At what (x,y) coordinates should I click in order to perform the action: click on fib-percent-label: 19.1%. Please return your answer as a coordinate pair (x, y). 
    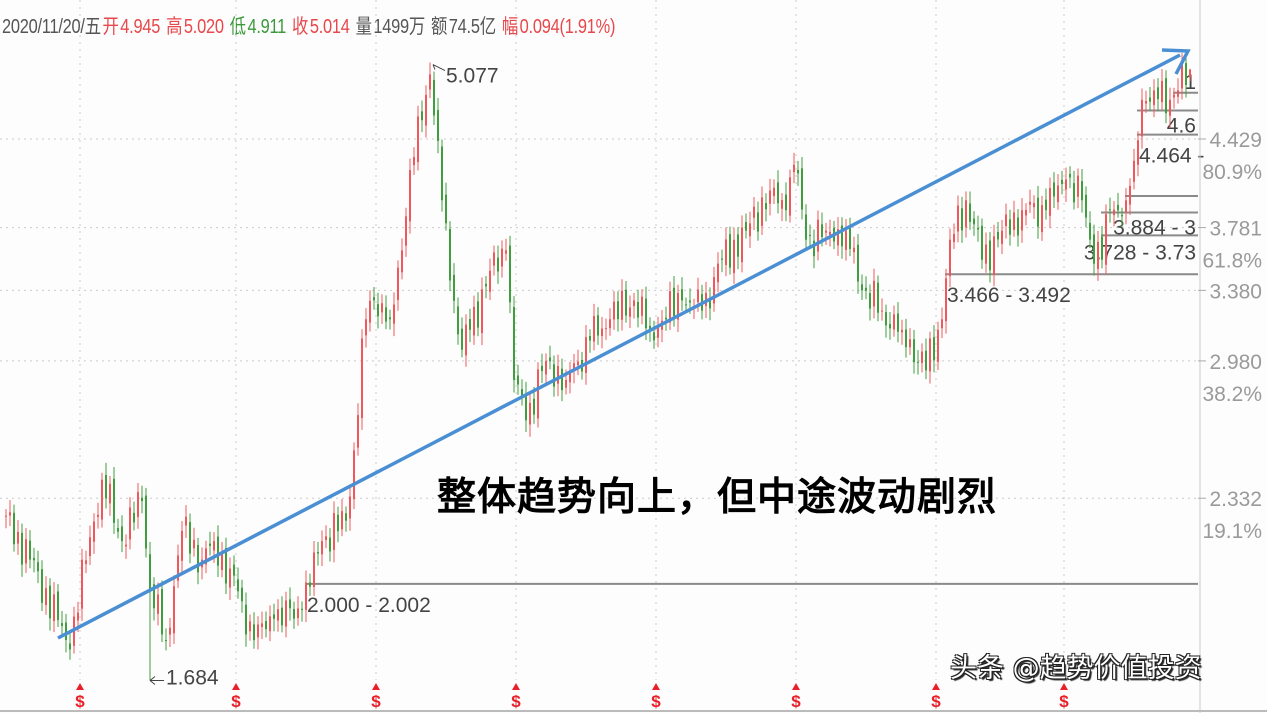
    Looking at the image, I should click on (1232, 531).